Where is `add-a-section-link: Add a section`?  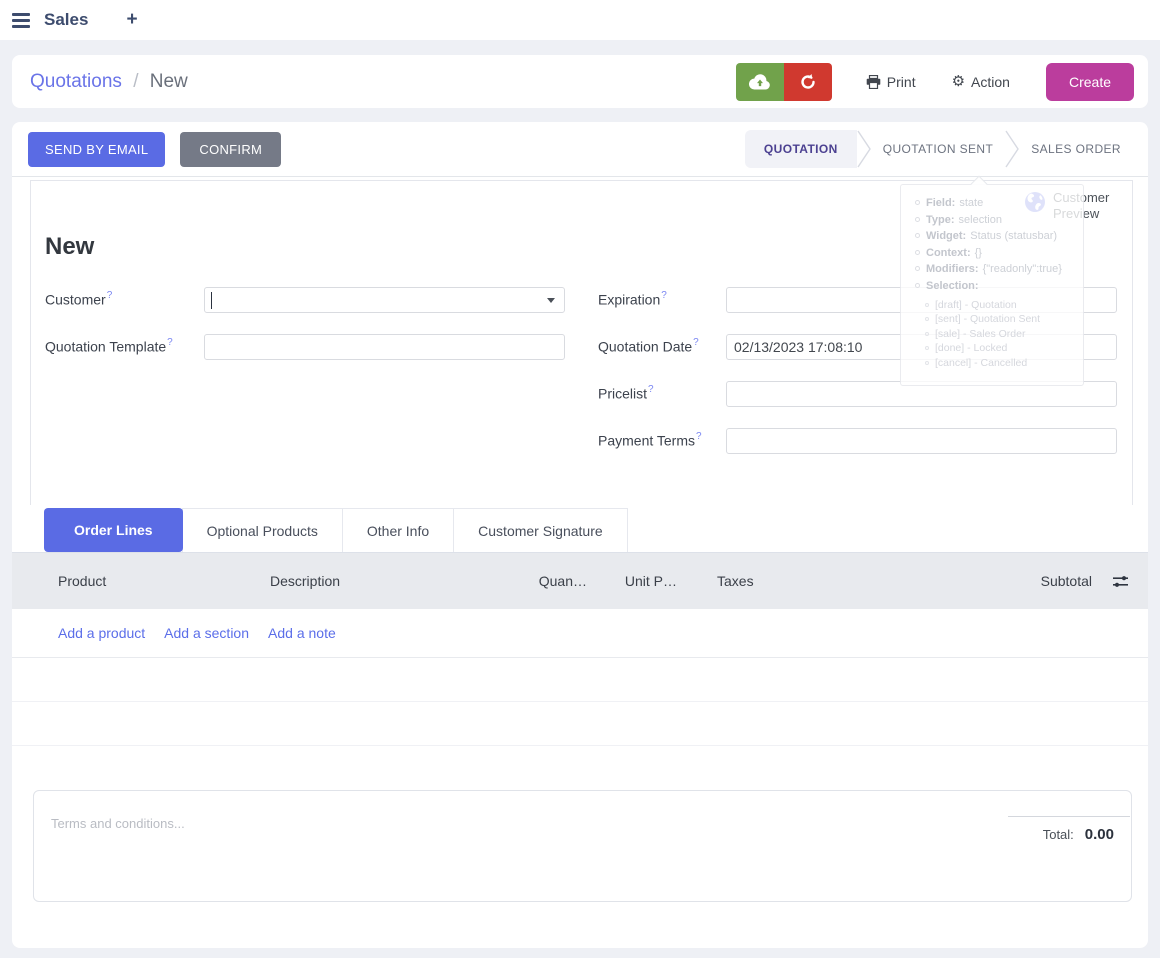
add-a-section-link: Add a section is located at coordinates (207, 633).